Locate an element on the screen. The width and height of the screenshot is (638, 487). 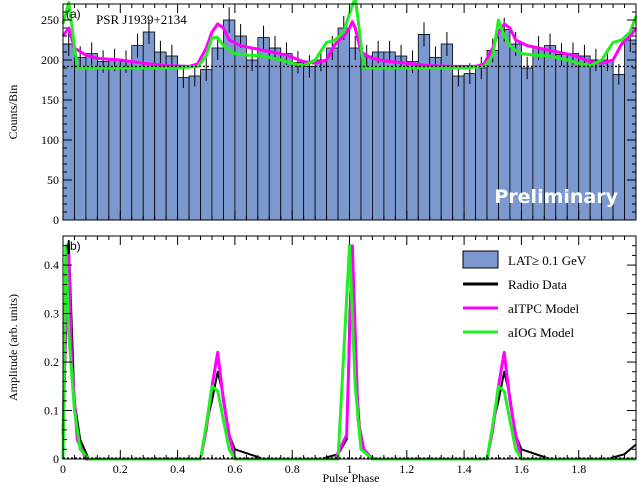
panel-b-y-axis-label: Amplitude (arb. units) is located at coordinates (13, 347).